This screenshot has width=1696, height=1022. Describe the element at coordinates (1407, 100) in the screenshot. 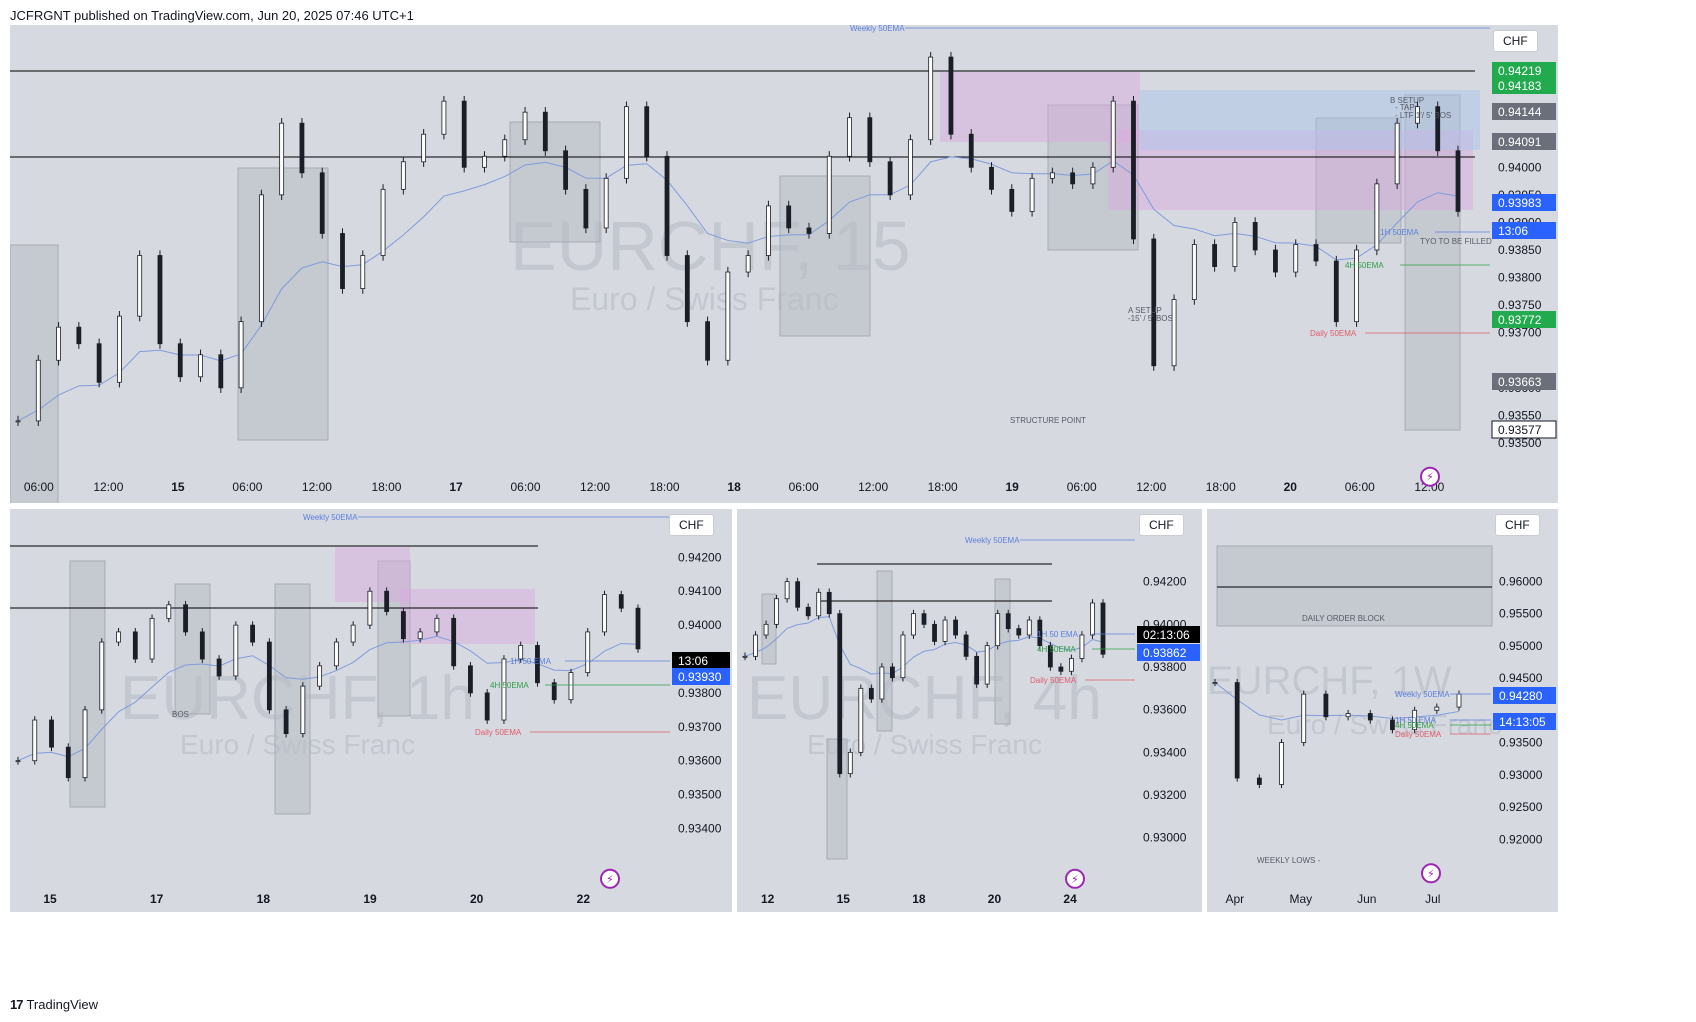

I see `annotation-label: B SETUP` at that location.